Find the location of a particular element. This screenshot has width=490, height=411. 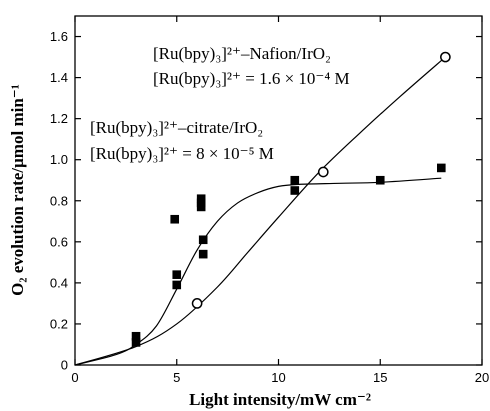

x-tick-label: 20 is located at coordinates (482, 377).